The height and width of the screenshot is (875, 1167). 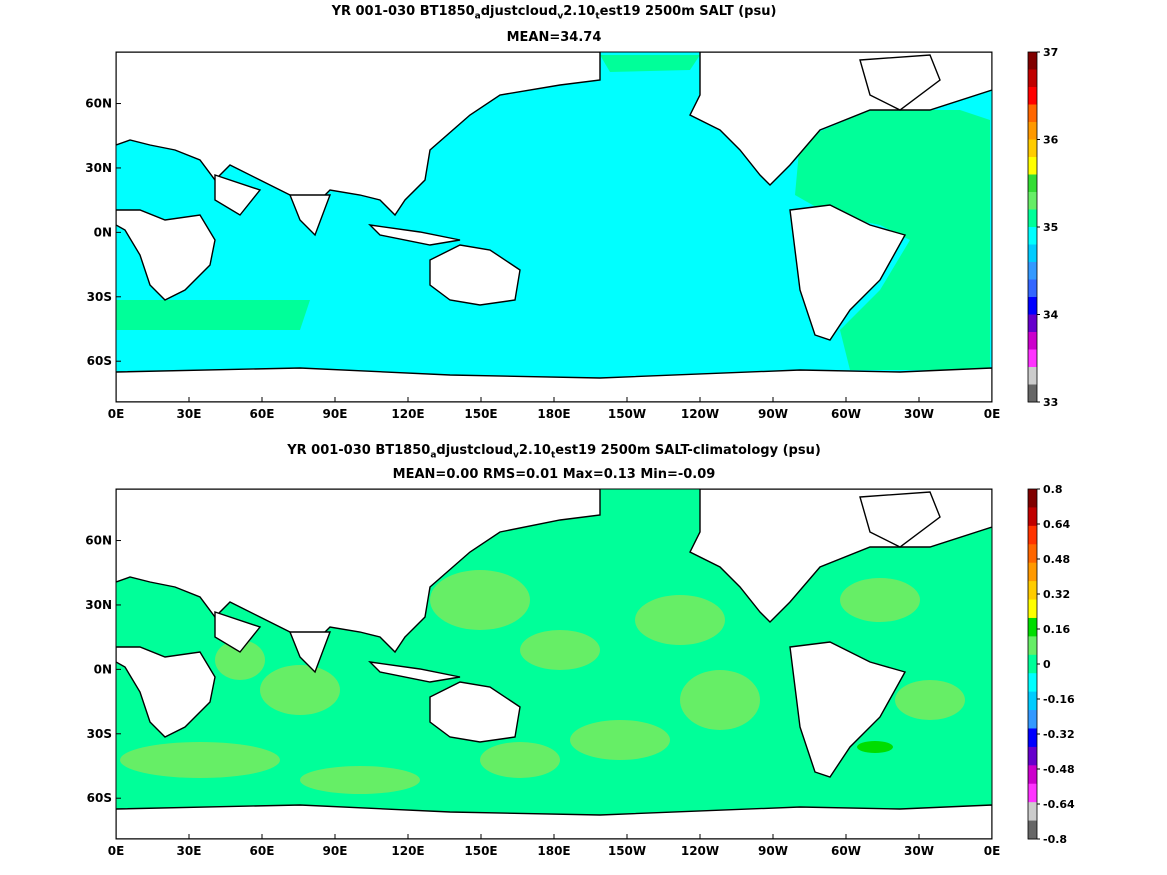 What do you see at coordinates (875, 747) in the screenshot?
I see `panel2-max-patch` at bounding box center [875, 747].